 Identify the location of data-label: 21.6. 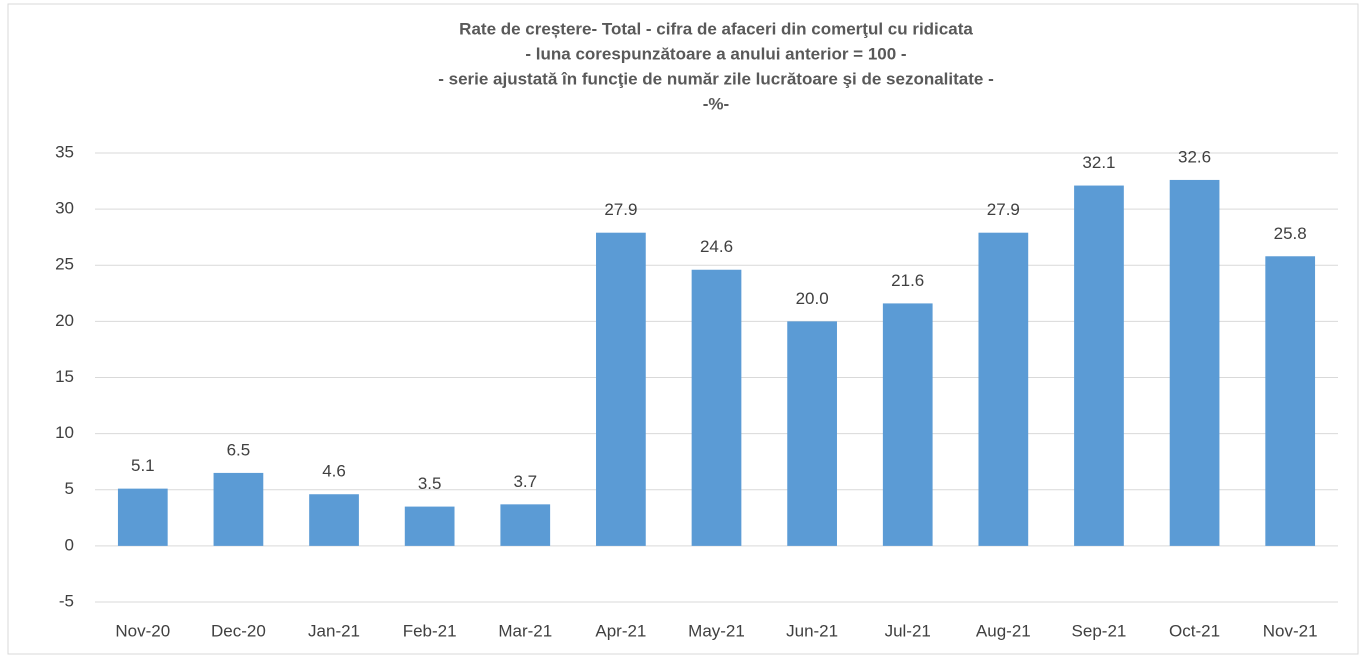
(907, 280).